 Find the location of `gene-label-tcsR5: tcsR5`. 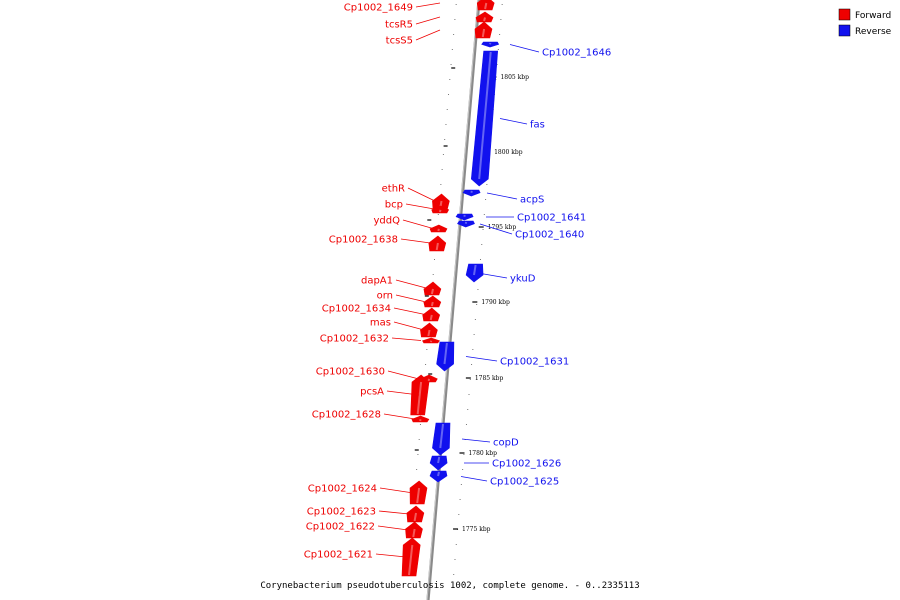

gene-label-tcsR5: tcsR5 is located at coordinates (399, 25).